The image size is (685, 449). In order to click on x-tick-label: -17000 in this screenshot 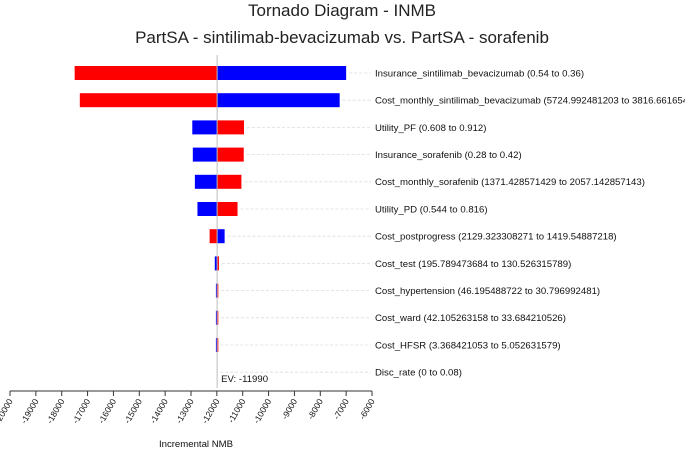, I will do `click(81, 411)`.